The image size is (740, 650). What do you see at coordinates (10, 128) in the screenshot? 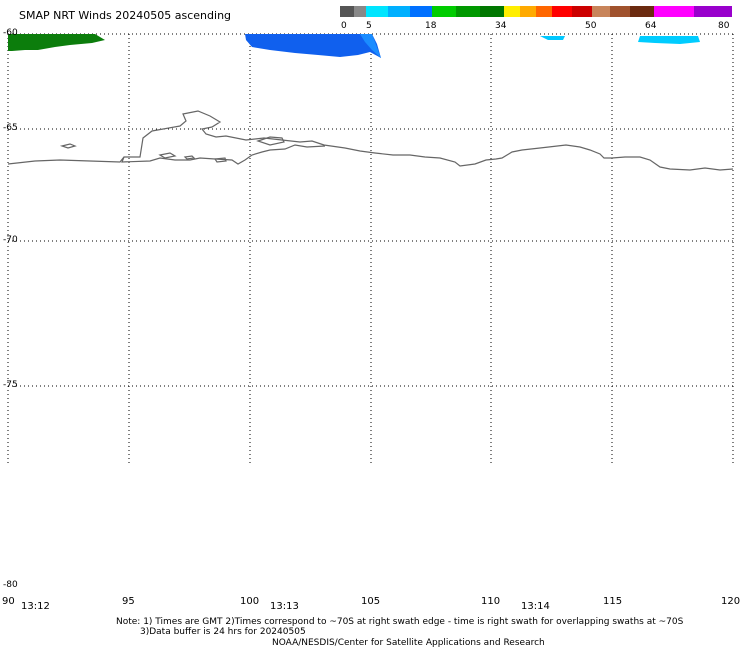
I see `lat-label-65: -65` at bounding box center [10, 128].